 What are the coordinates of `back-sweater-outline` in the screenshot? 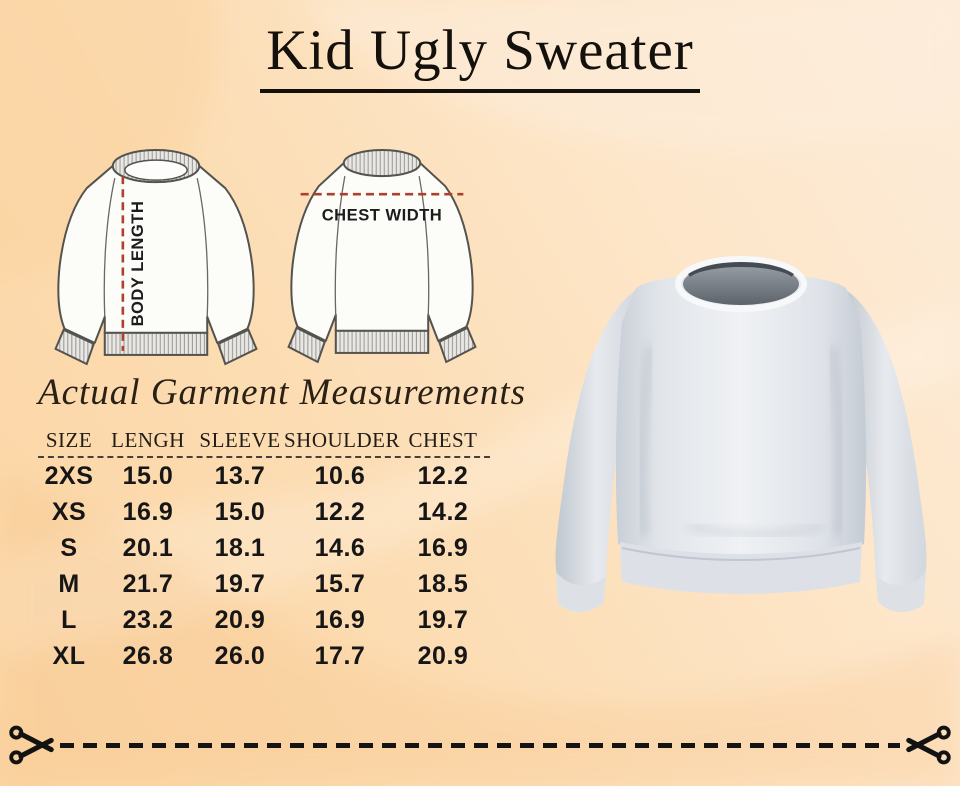 It's located at (382, 248).